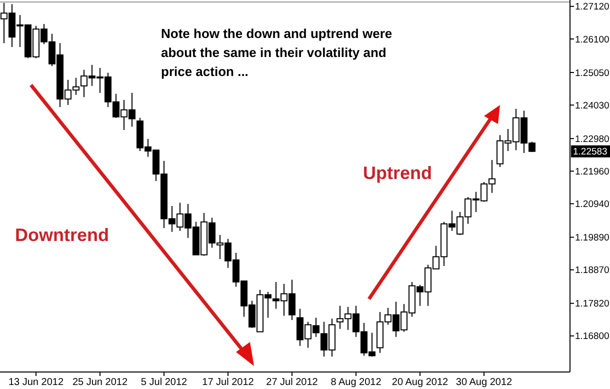  I want to click on annotation: Downtrend, so click(62, 235).